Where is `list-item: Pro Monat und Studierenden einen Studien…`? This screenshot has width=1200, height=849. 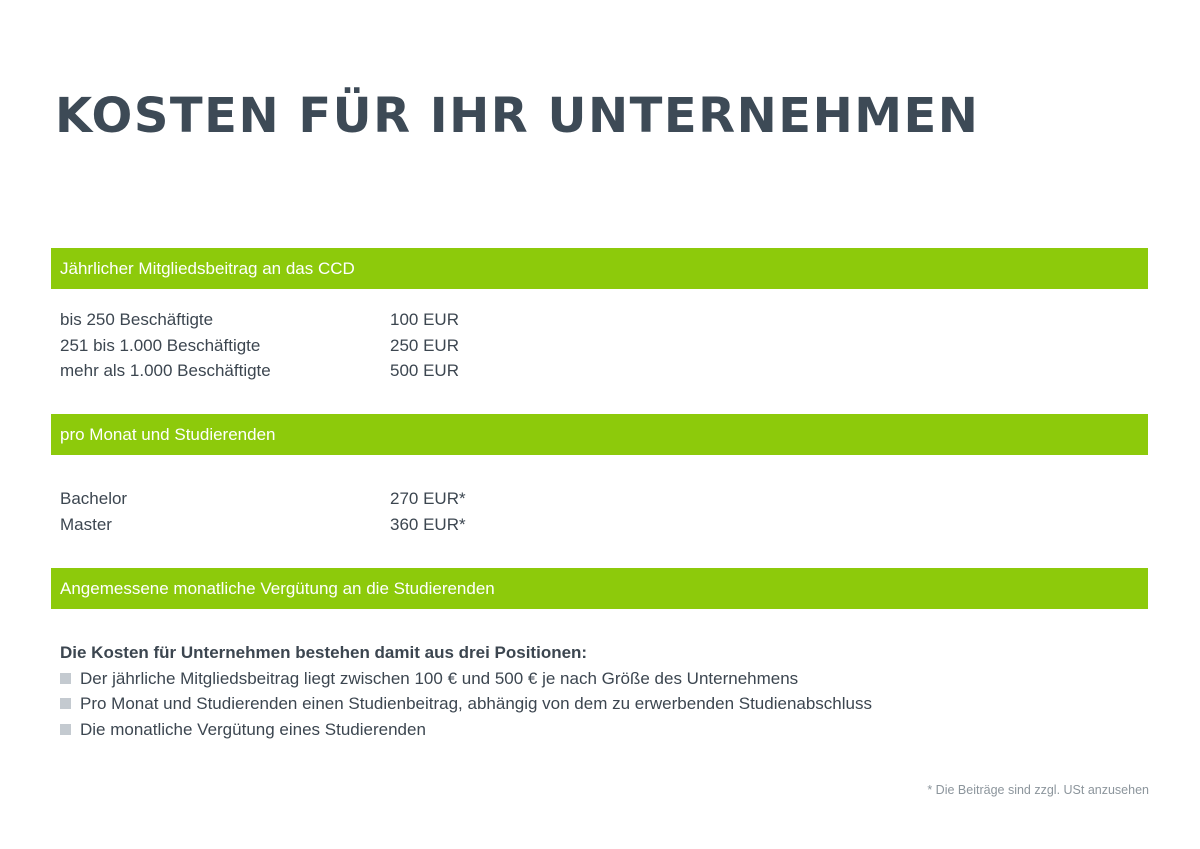 list-item: Pro Monat und Studierenden einen Studien… is located at coordinates (560, 704).